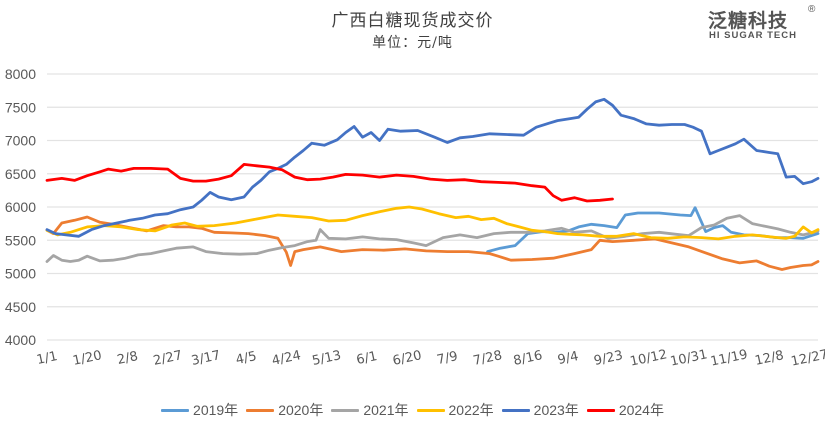 The image size is (825, 423). Describe the element at coordinates (20, 174) in the screenshot. I see `y-tick-label: 6500` at that location.